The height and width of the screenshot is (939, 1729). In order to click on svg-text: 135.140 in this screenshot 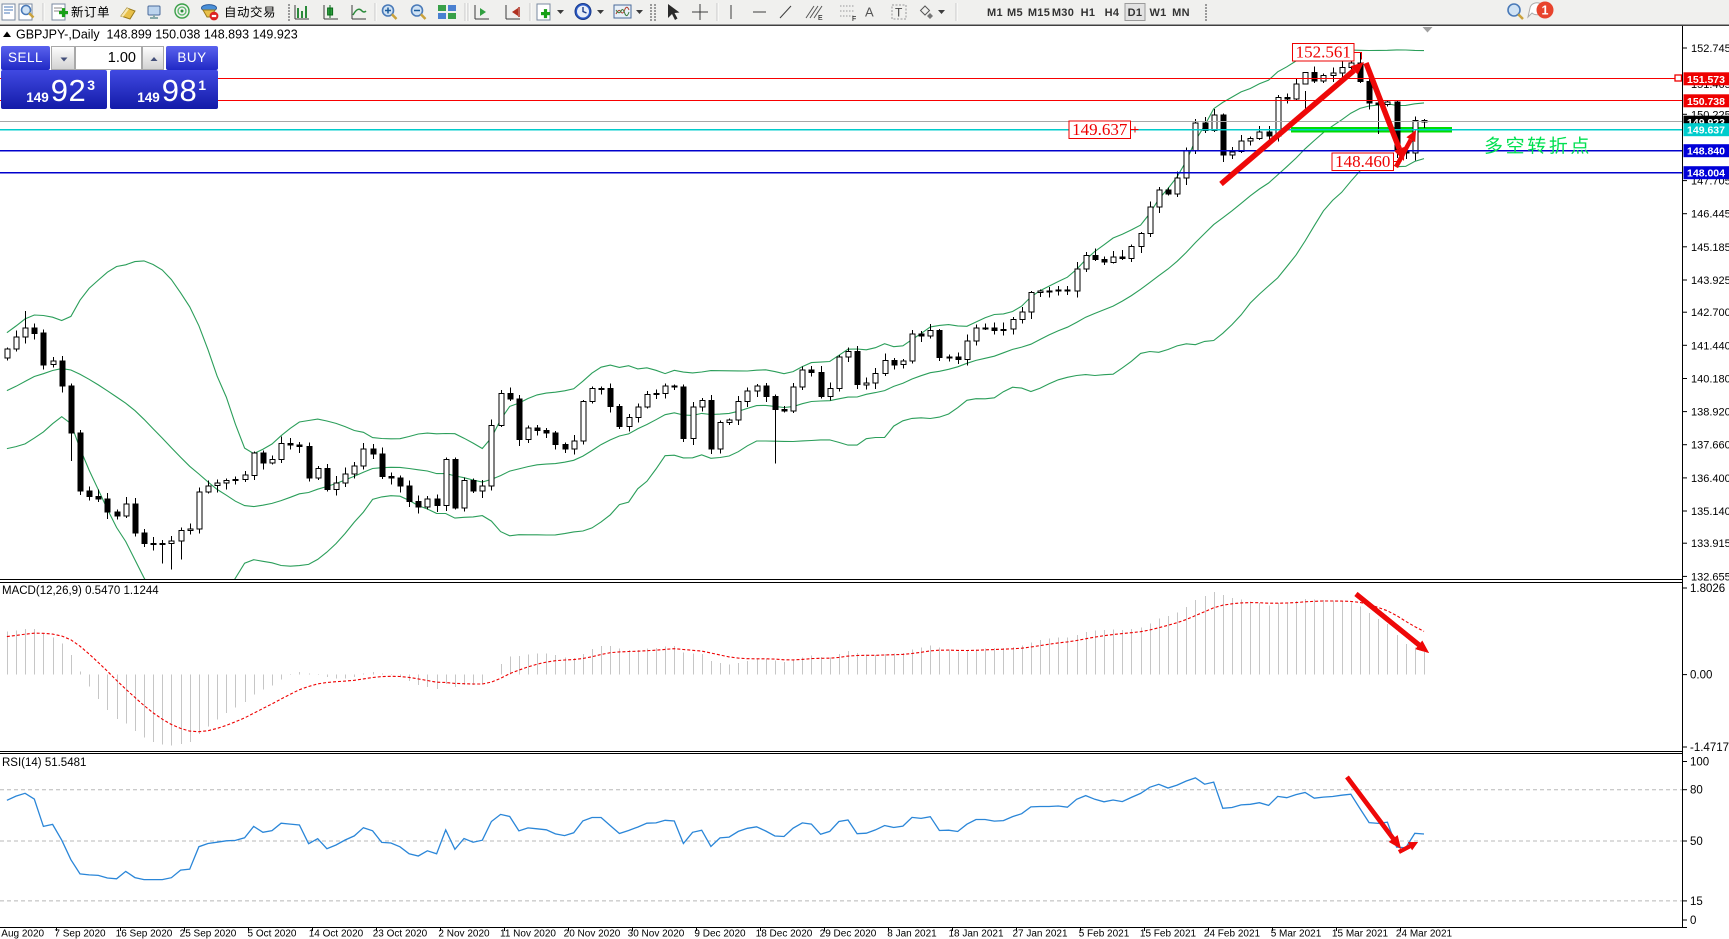, I will do `click(1710, 512)`.